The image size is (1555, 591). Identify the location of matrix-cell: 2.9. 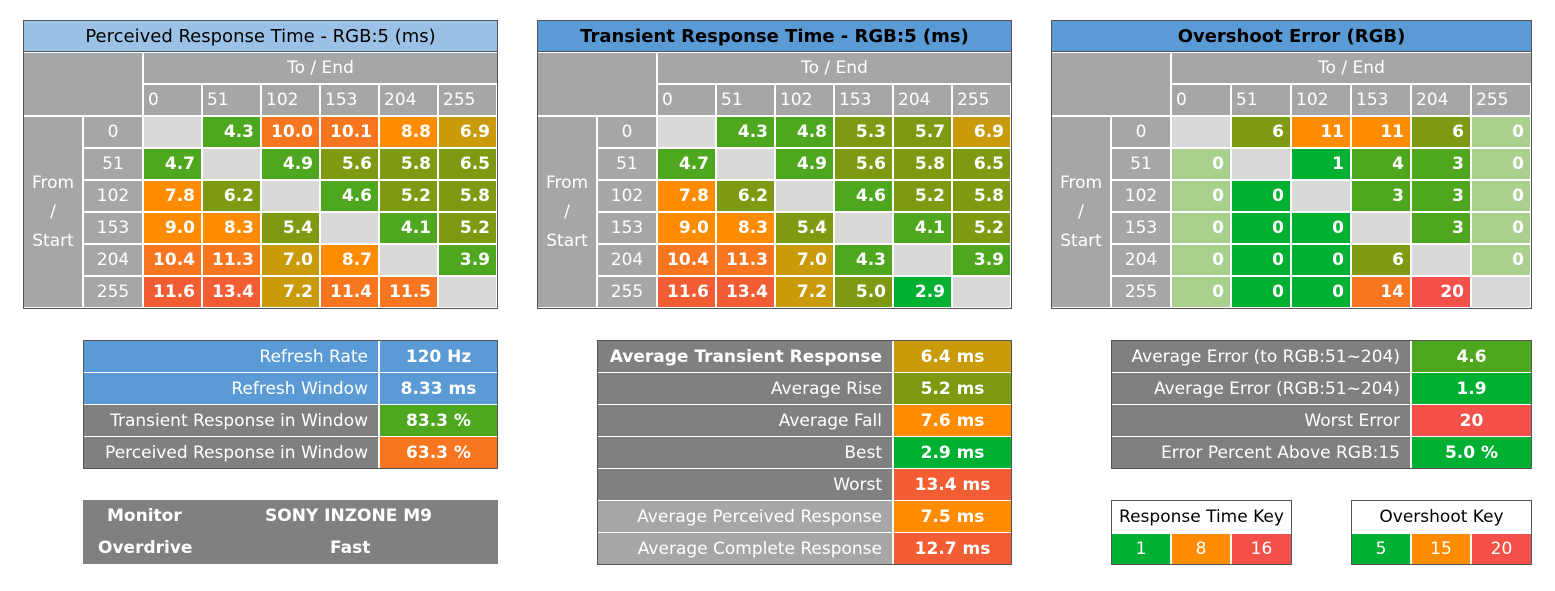
(922, 292).